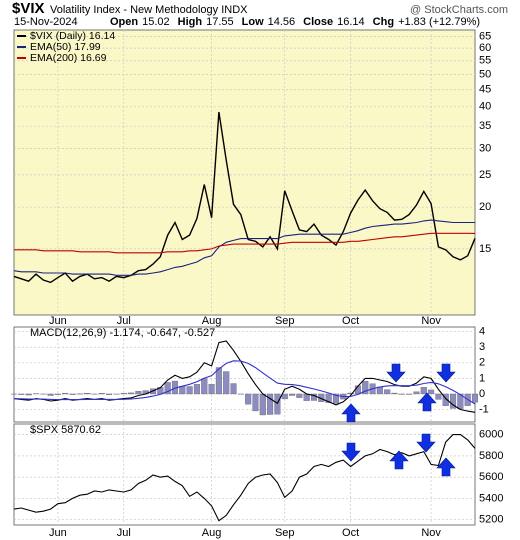  Describe the element at coordinates (459, 10) in the screenshot. I see `watermark: @ StockCharts.com` at that location.